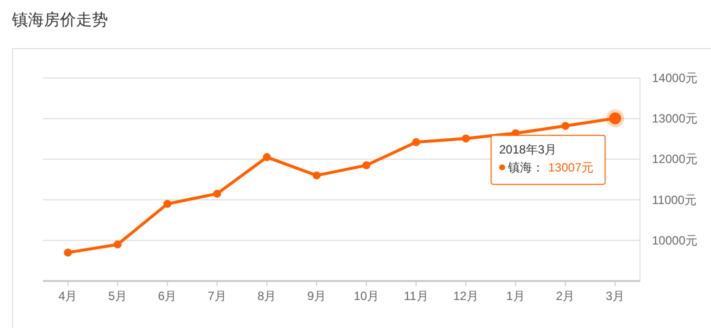  I want to click on x-tick-label: 11月, so click(416, 296).